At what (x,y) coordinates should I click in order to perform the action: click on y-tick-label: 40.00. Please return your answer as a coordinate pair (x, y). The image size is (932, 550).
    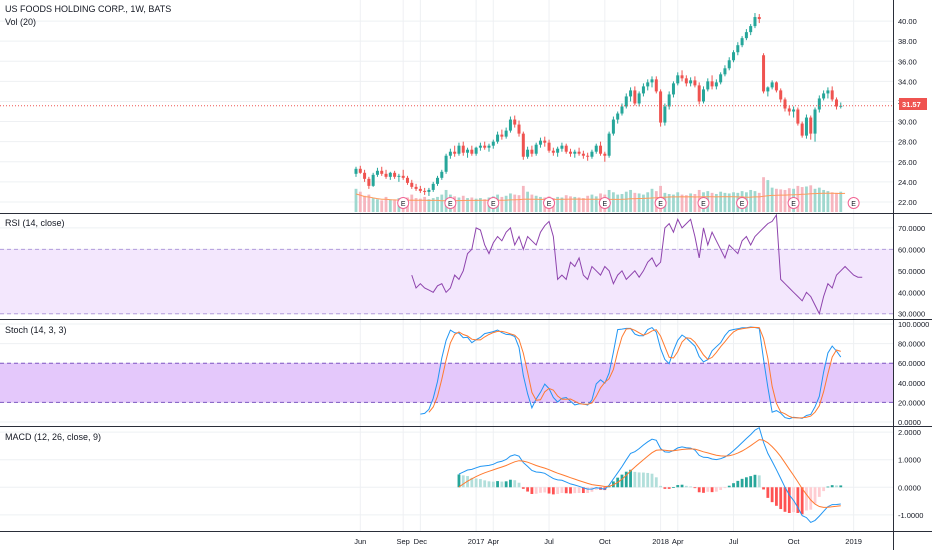
    Looking at the image, I should click on (907, 21).